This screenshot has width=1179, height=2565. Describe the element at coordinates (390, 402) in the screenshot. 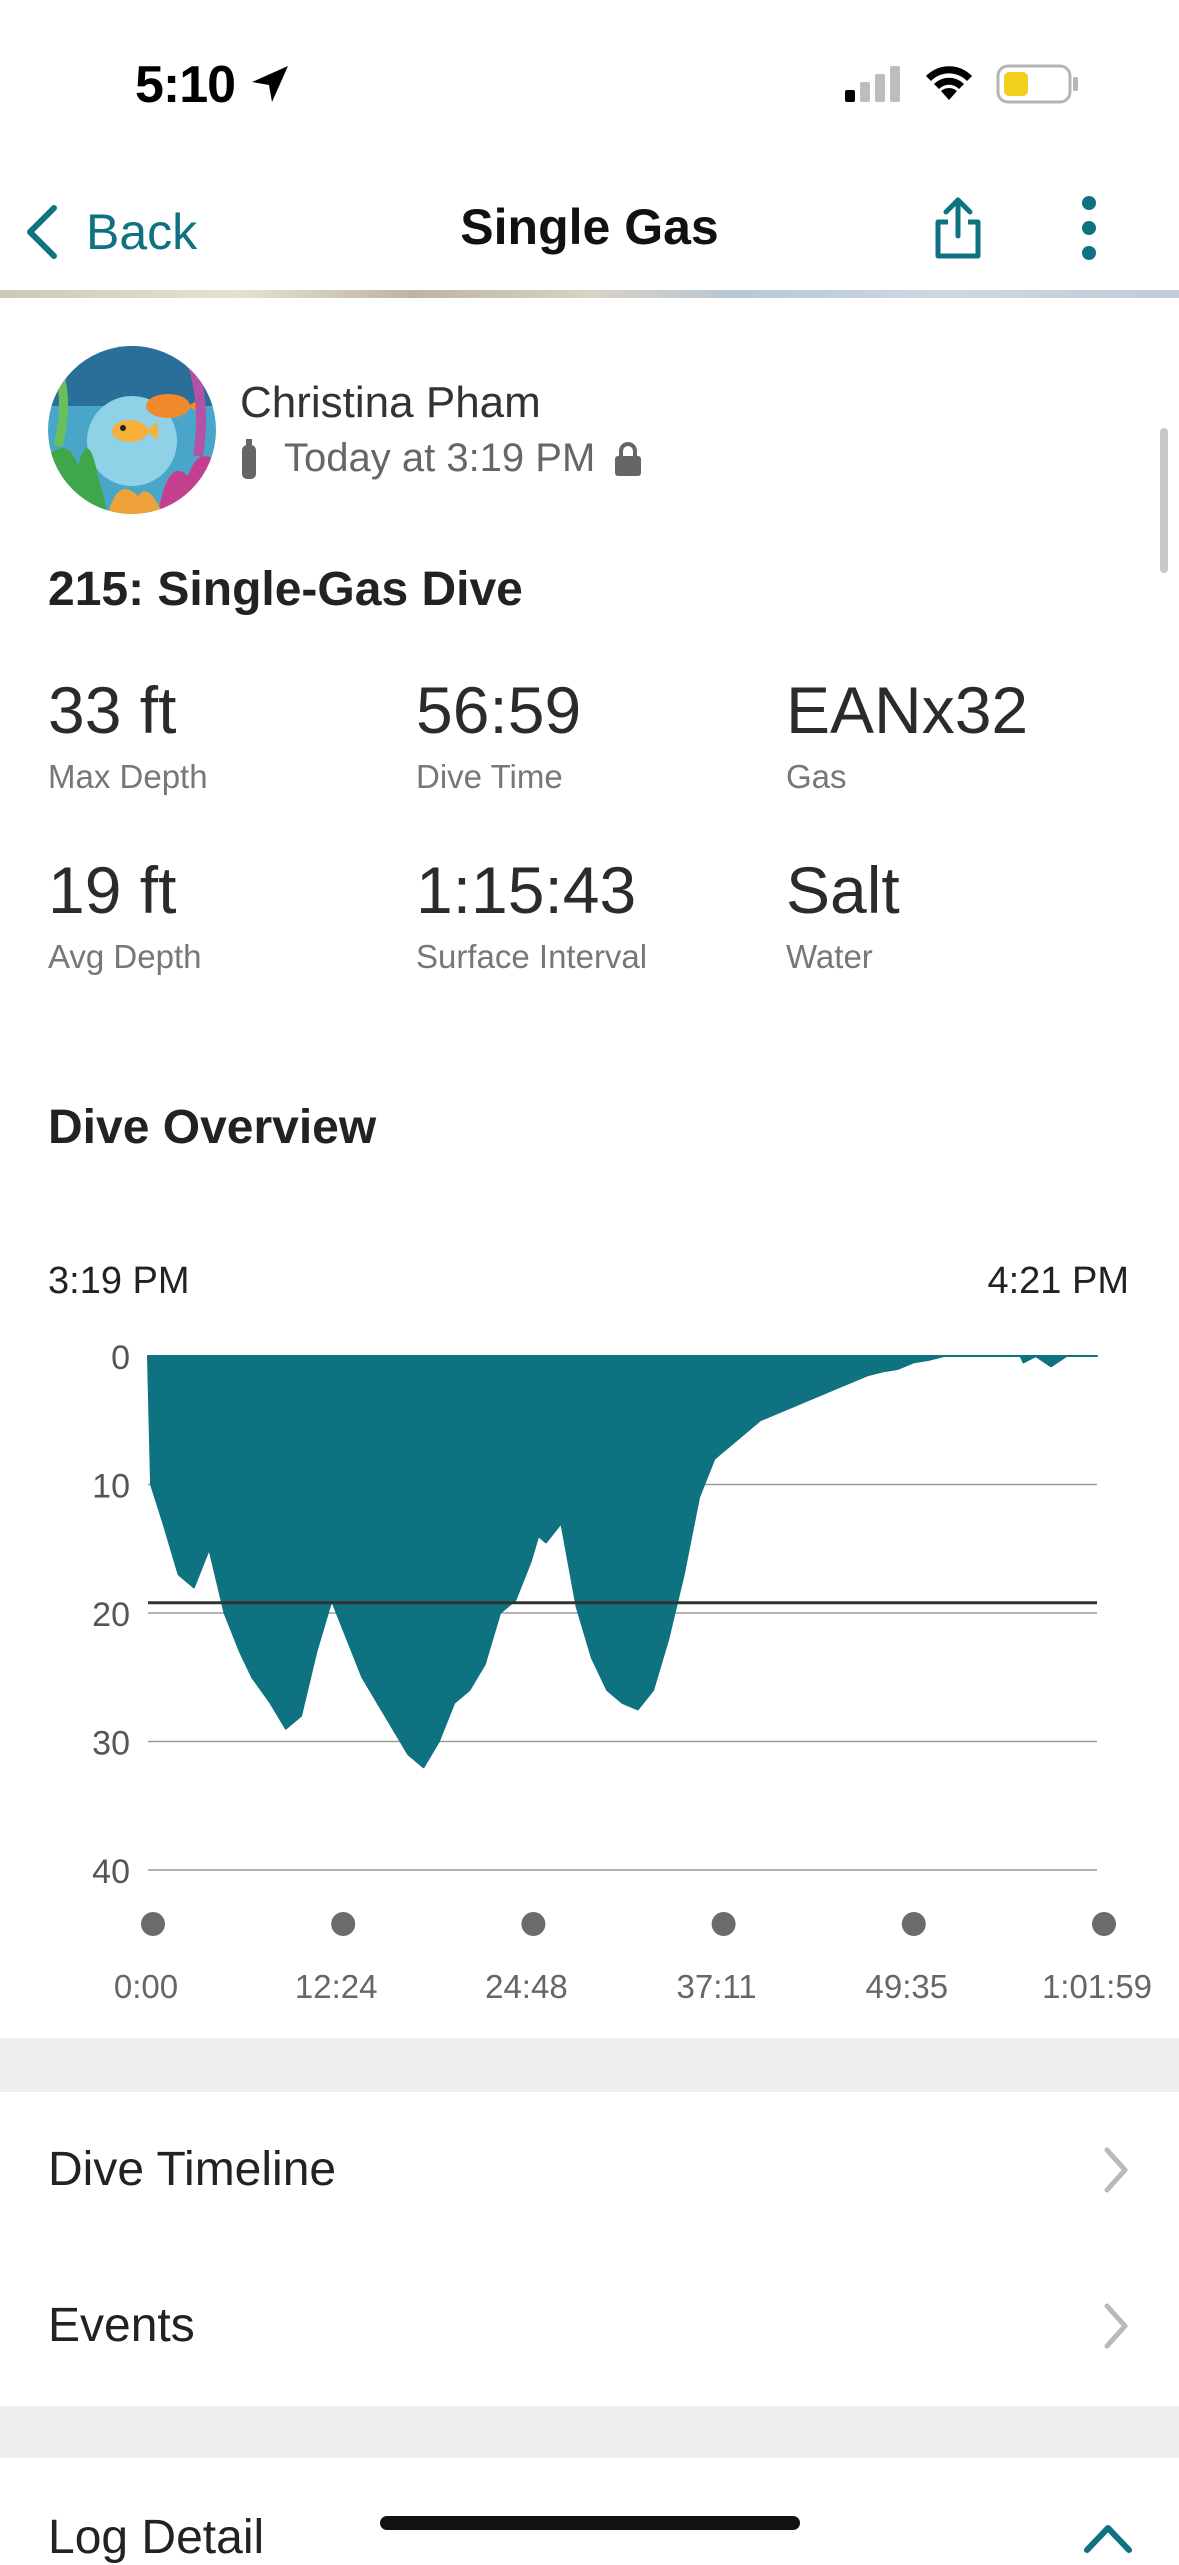

I see `user-name: Christina Pham` at that location.